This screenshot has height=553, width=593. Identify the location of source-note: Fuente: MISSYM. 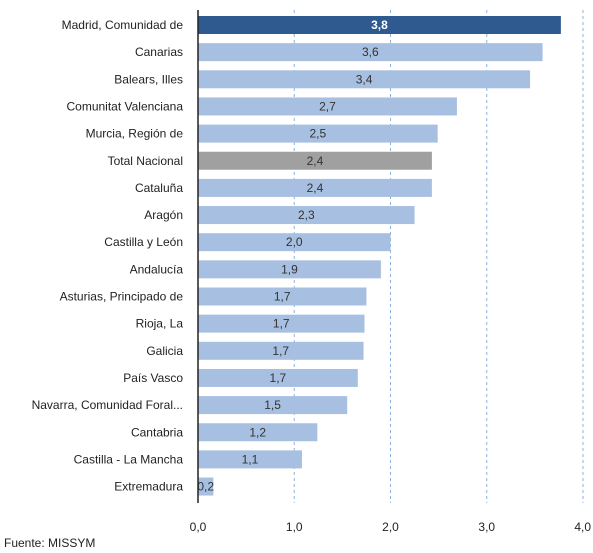
(50, 543).